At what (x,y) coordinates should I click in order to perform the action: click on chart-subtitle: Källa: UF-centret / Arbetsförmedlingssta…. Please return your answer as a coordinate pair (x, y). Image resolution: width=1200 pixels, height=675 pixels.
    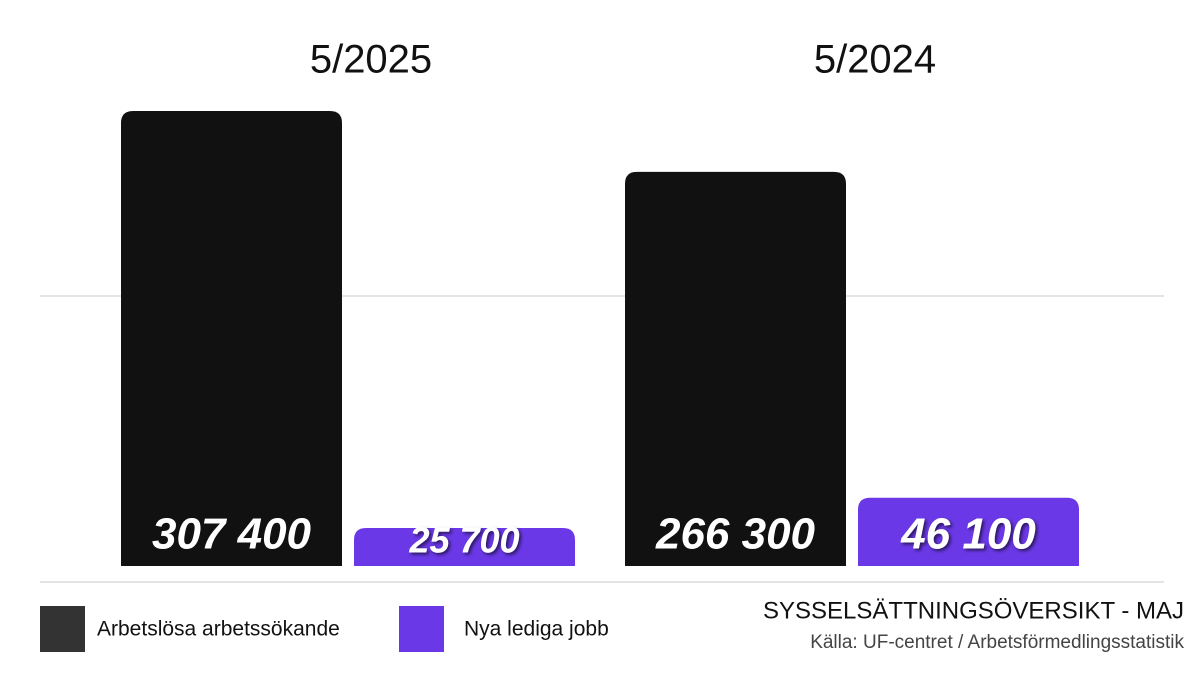
    Looking at the image, I should click on (997, 642).